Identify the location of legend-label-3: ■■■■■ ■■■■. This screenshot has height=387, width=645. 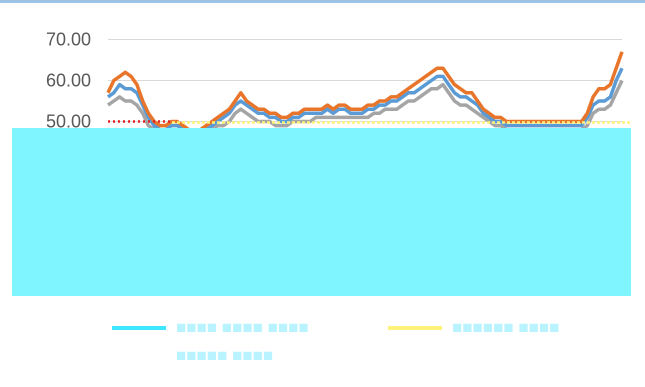
(225, 355).